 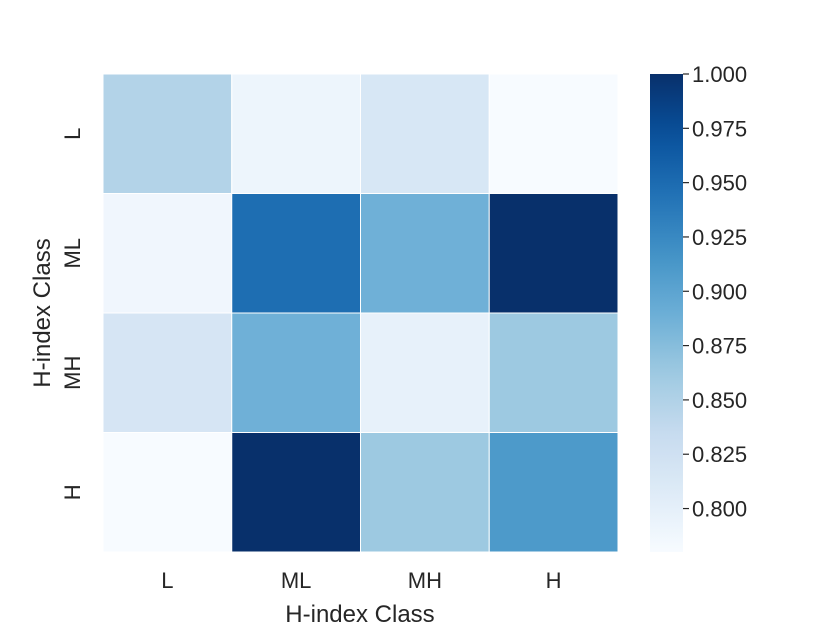 I want to click on heatmap-cell-MH-ML, so click(x=296, y=372).